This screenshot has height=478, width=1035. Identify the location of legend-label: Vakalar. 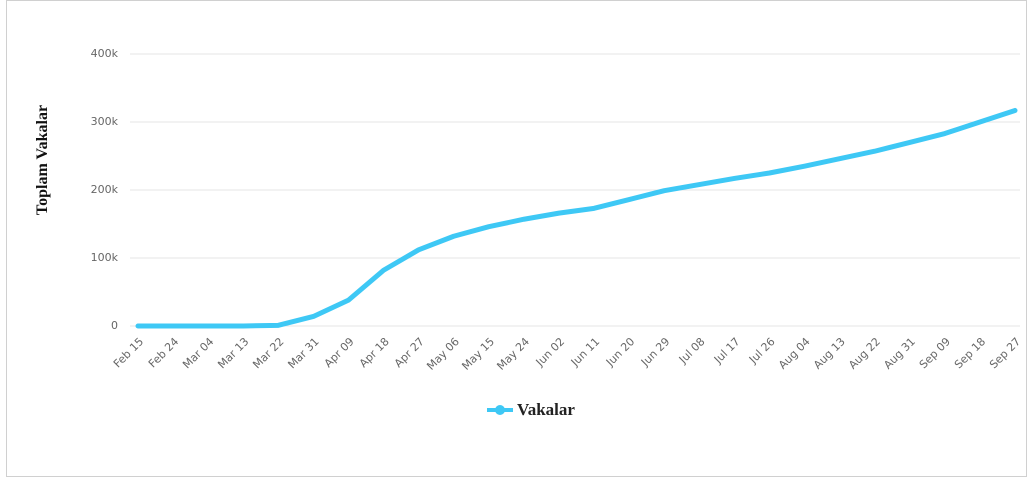
(546, 409).